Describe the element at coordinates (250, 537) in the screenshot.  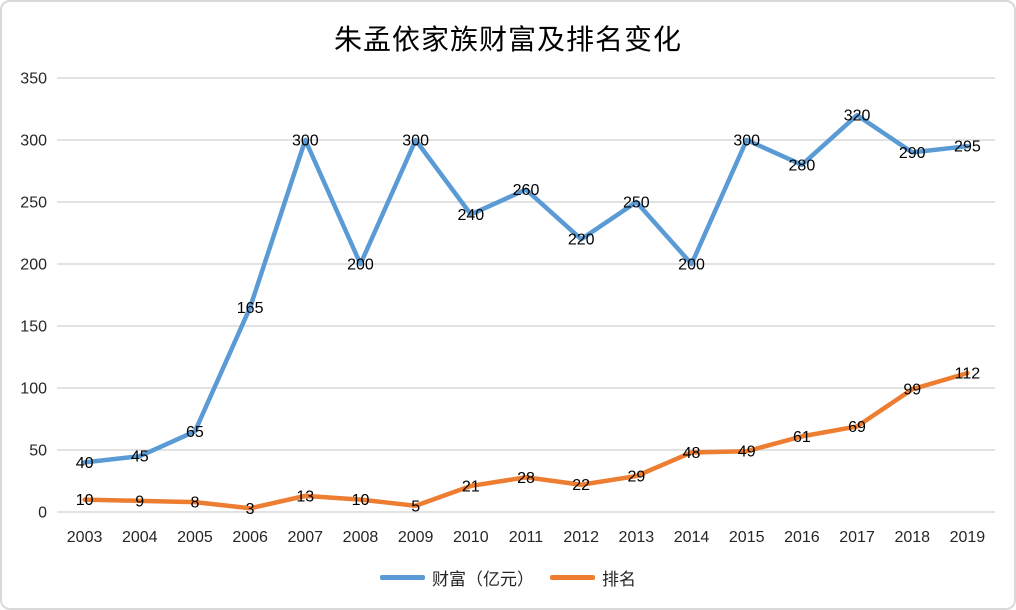
I see `x-axis-tick-label: 2006` at that location.